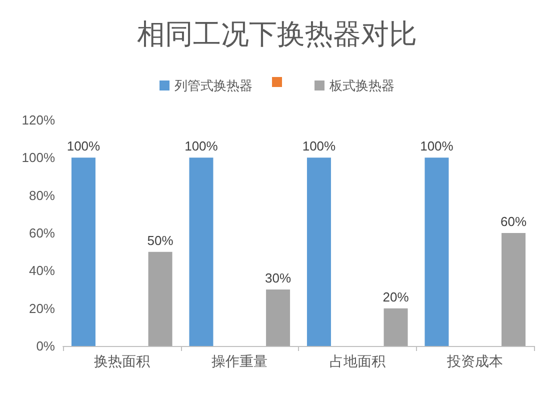 The image size is (554, 394). I want to click on y-tick-label: 0%, so click(46, 346).